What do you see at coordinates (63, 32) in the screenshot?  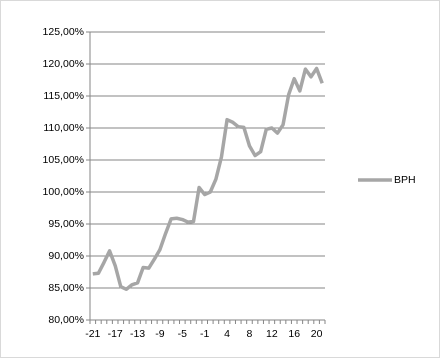 I see `y-tick-label: 125,00%` at bounding box center [63, 32].